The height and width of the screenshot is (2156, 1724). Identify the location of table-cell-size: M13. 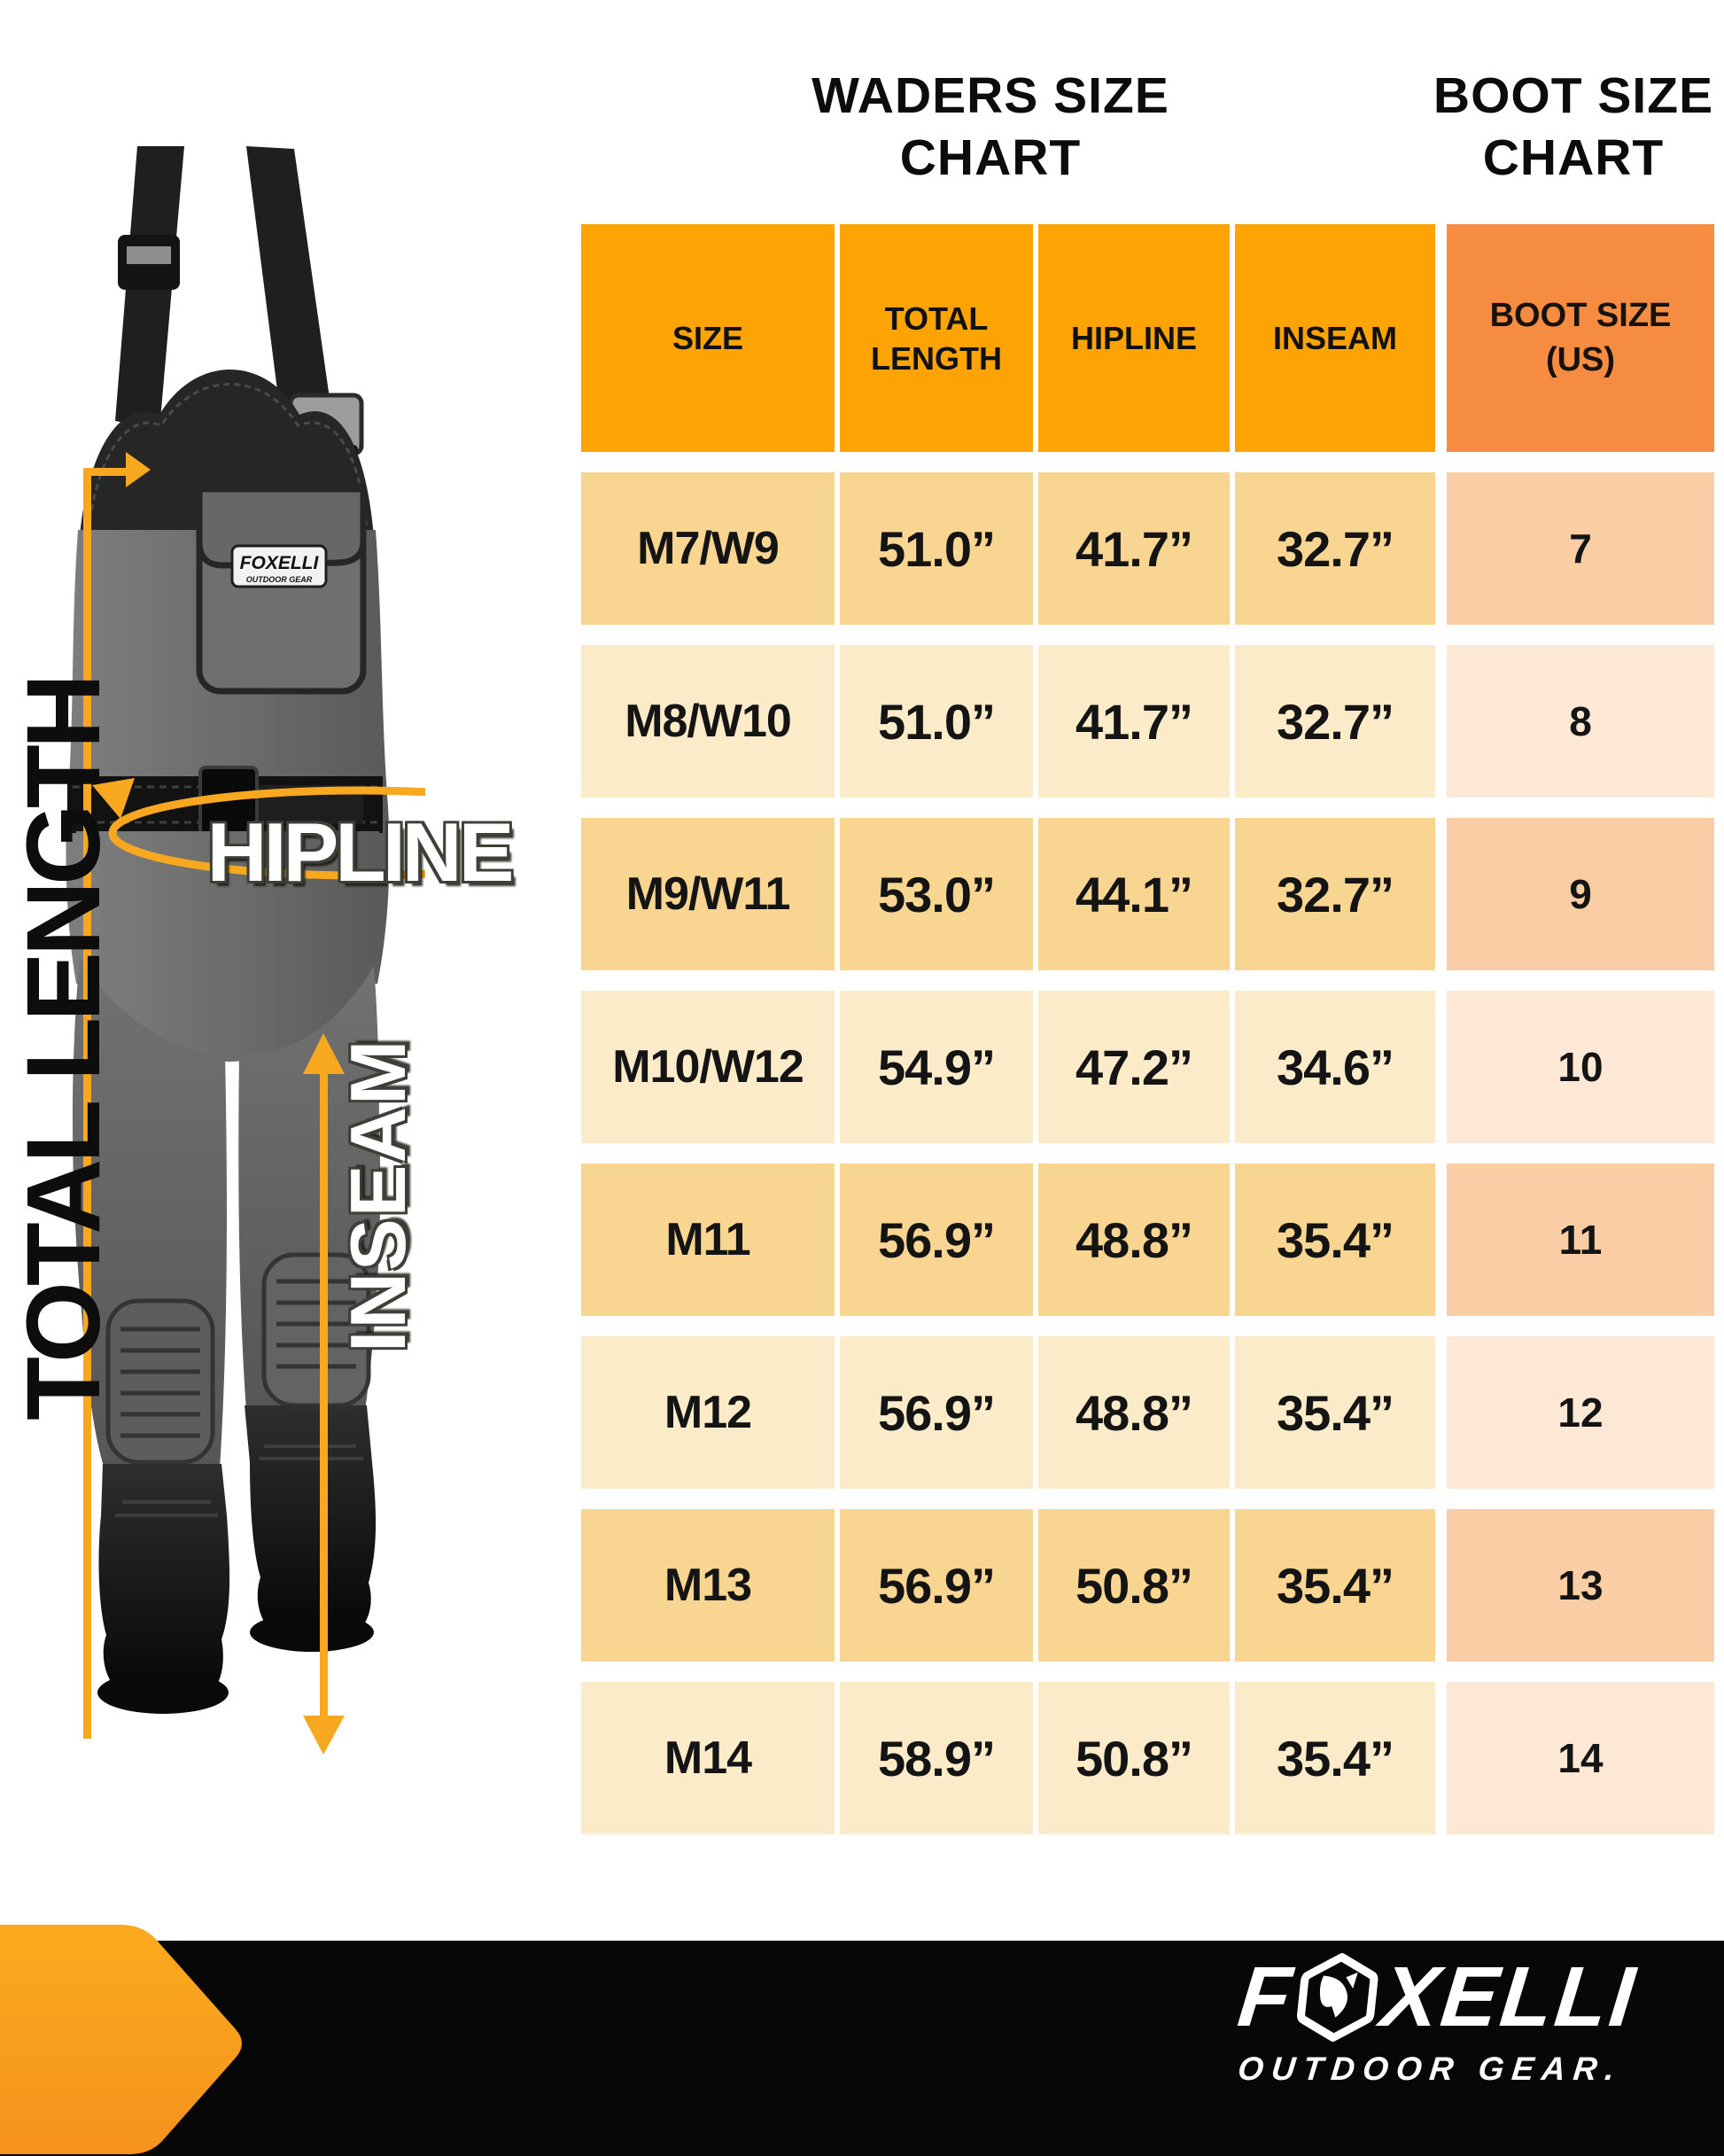
(708, 1585).